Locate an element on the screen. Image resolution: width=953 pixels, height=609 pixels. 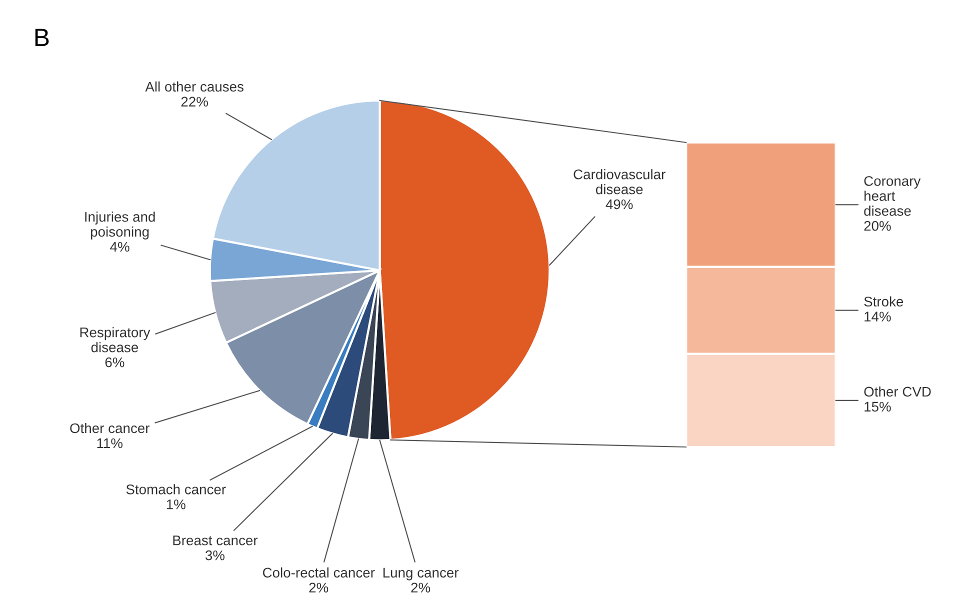
data-label: 6% is located at coordinates (114, 362).